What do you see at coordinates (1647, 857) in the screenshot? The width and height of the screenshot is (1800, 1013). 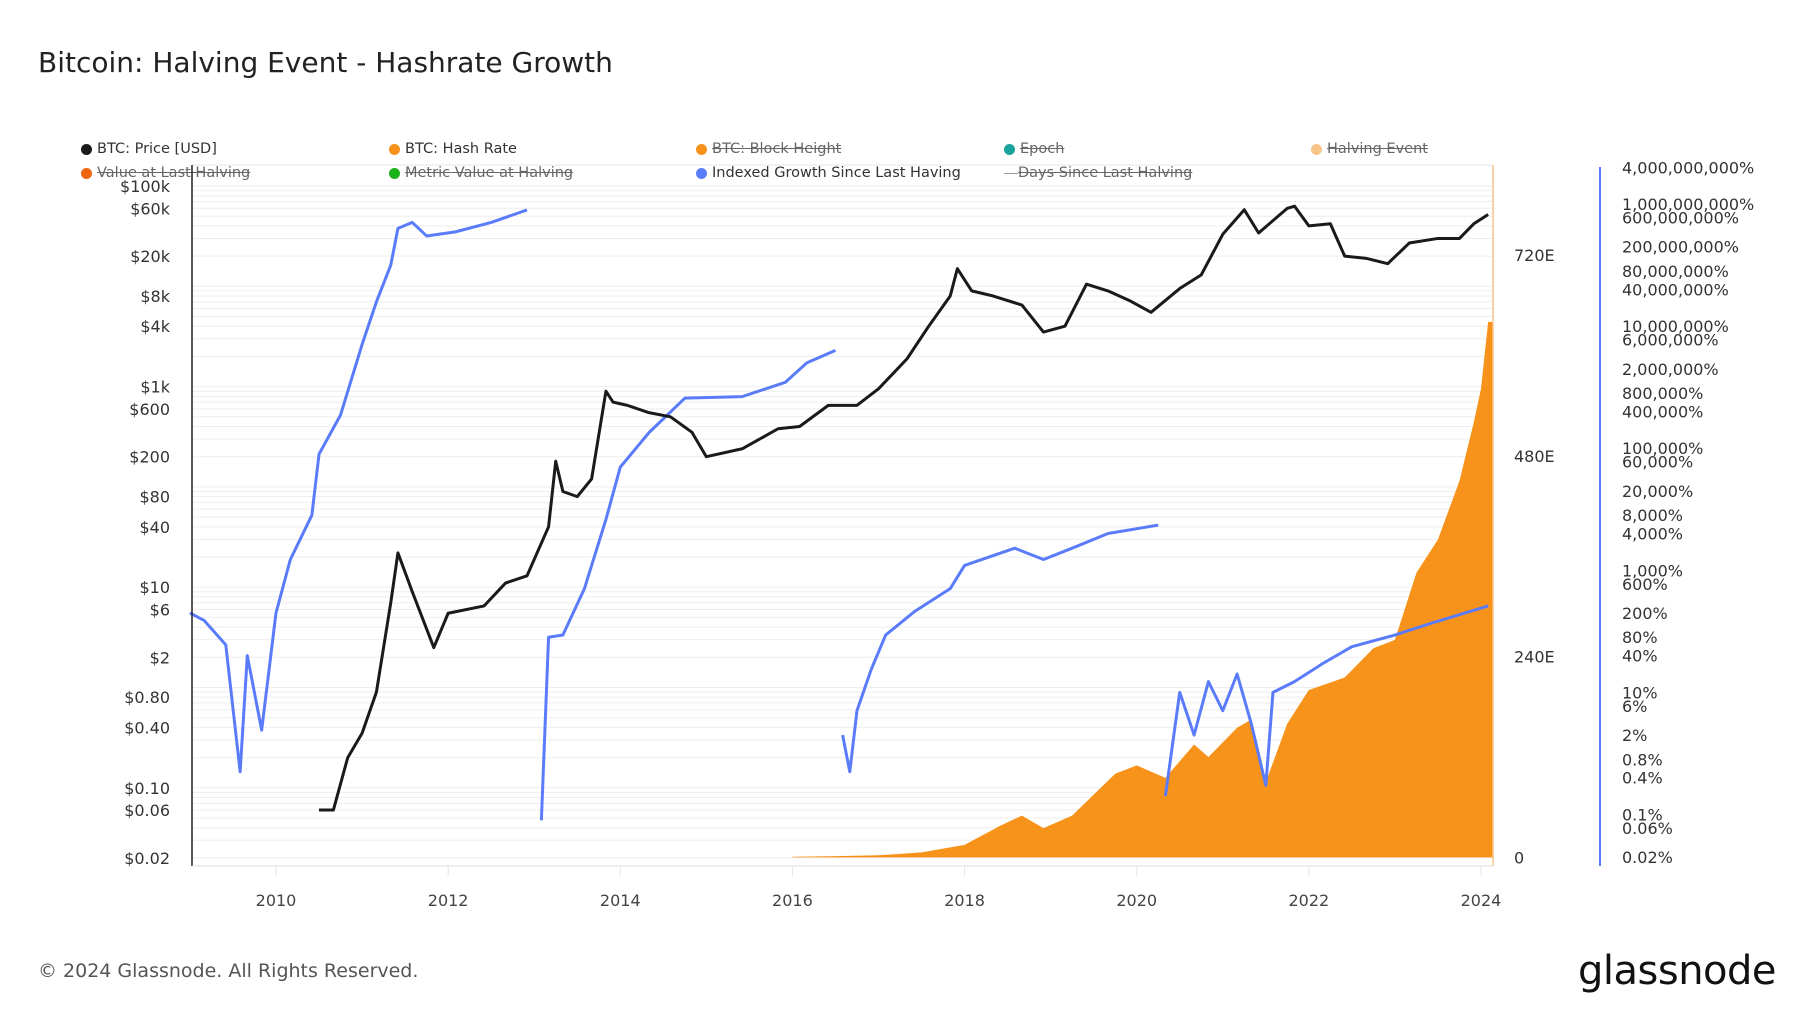 I see `indexed-growth-tick-label: 0.02%` at bounding box center [1647, 857].